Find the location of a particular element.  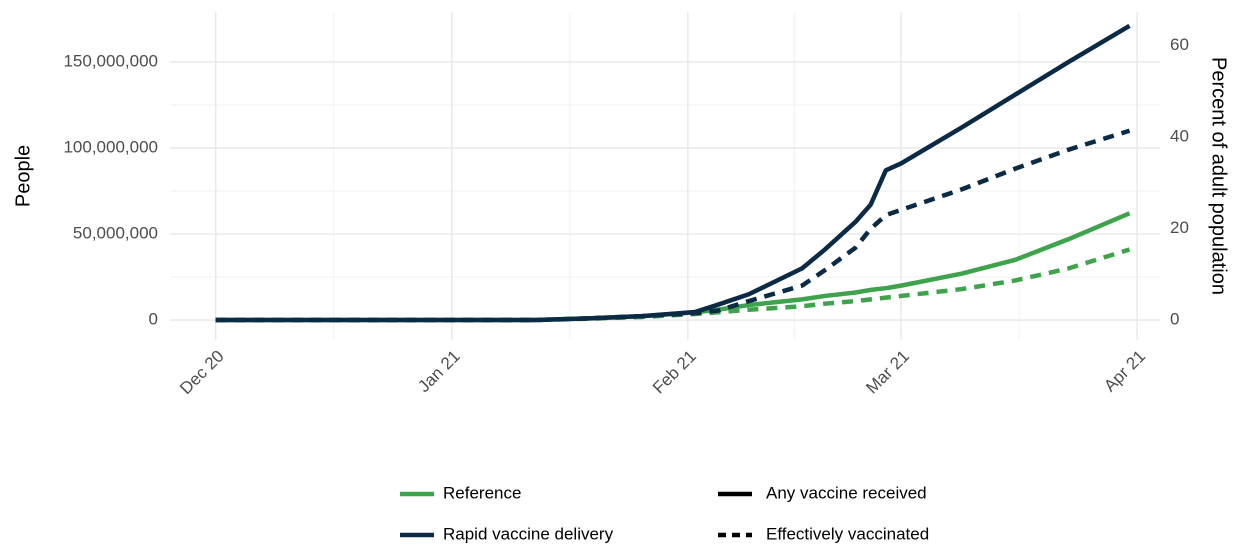

x-tick-label: Feb 21 is located at coordinates (674, 372).